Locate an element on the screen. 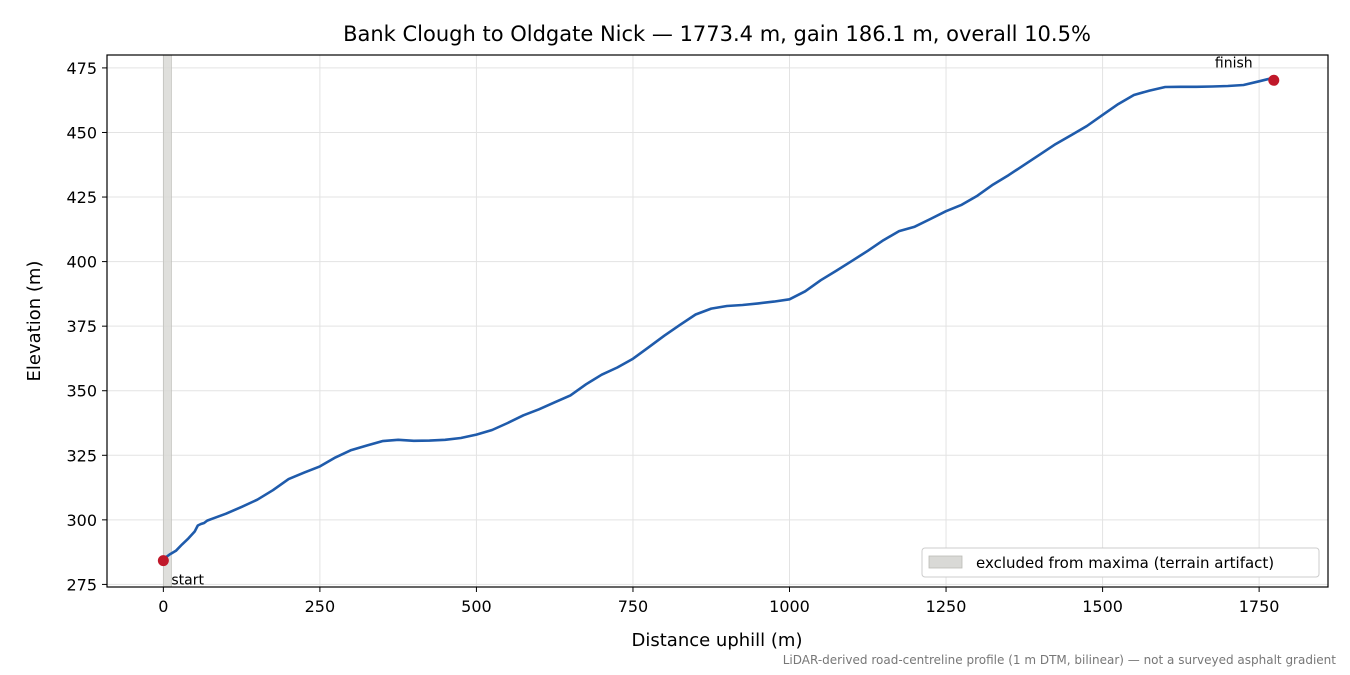 This screenshot has width=1350, height=675. x-tick-label: 500 is located at coordinates (476, 606).